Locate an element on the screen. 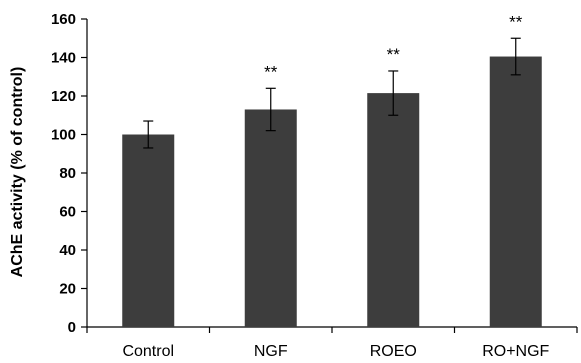 The height and width of the screenshot is (363, 581). x-category-label: RO+NGF is located at coordinates (515, 351).